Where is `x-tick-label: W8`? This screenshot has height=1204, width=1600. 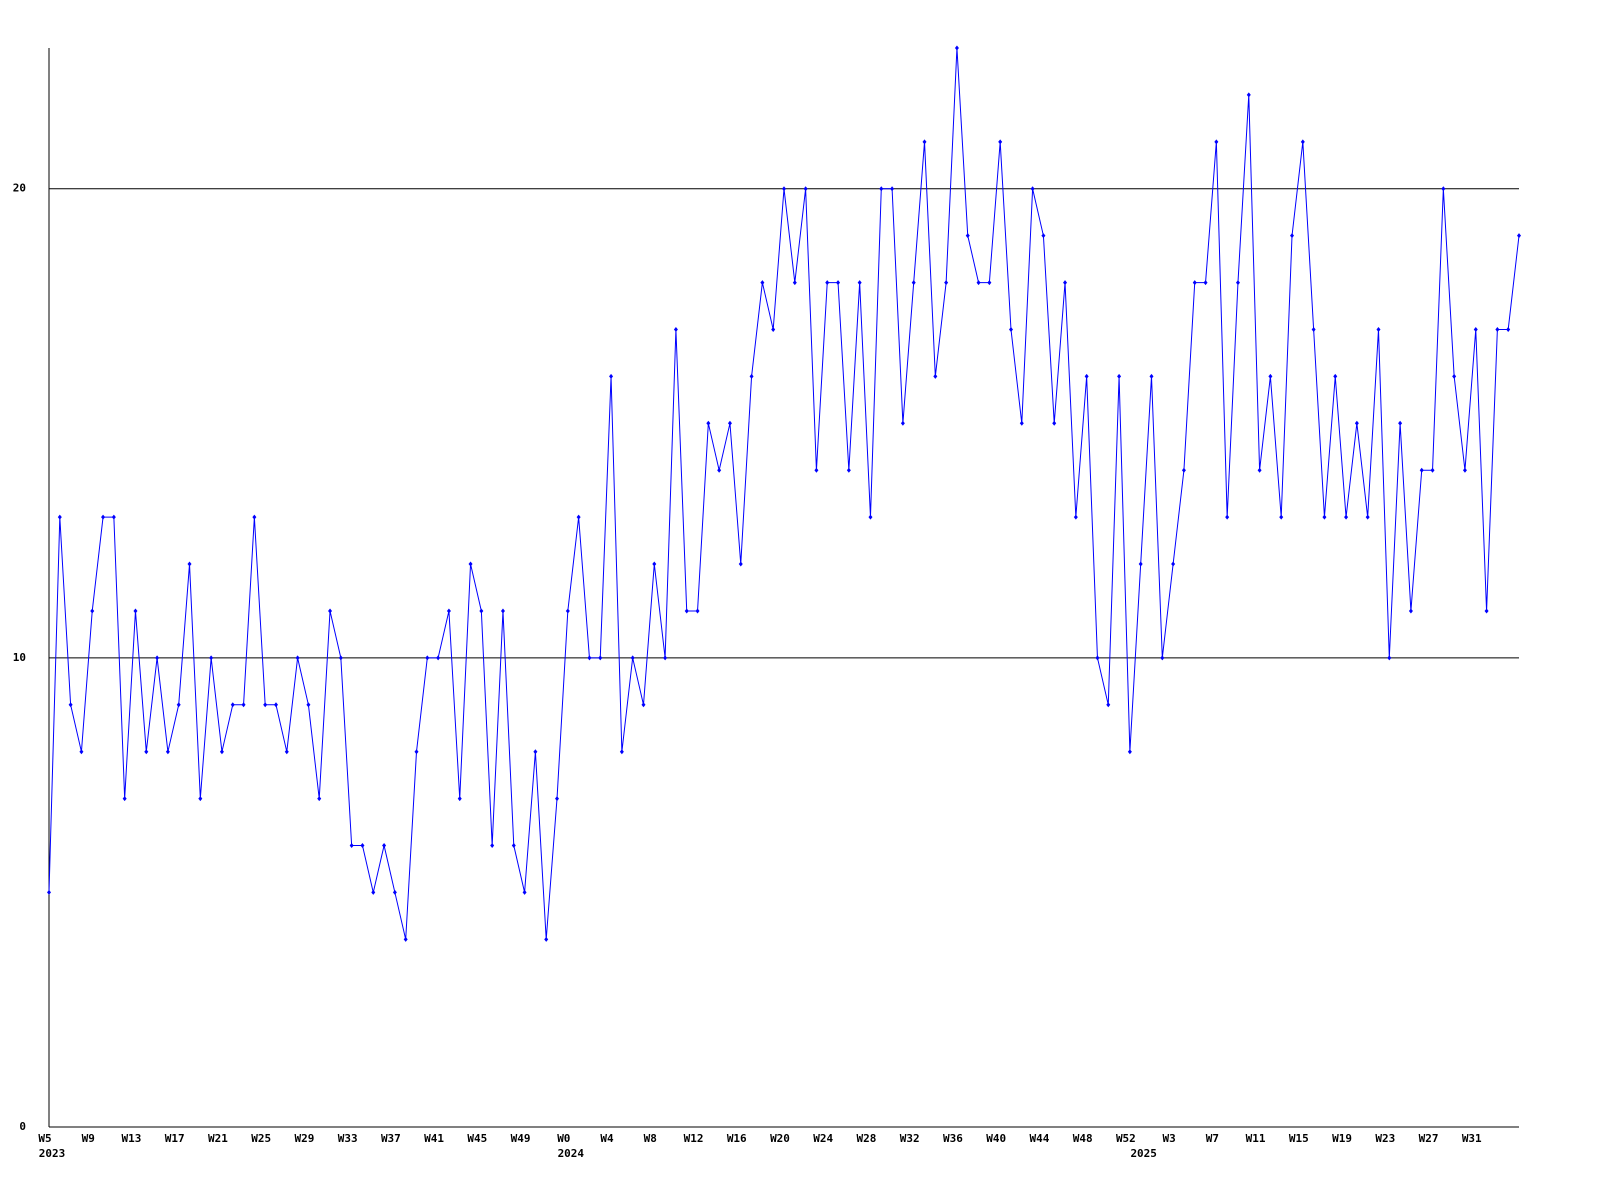
x-tick-label: W8 is located at coordinates (650, 1138).